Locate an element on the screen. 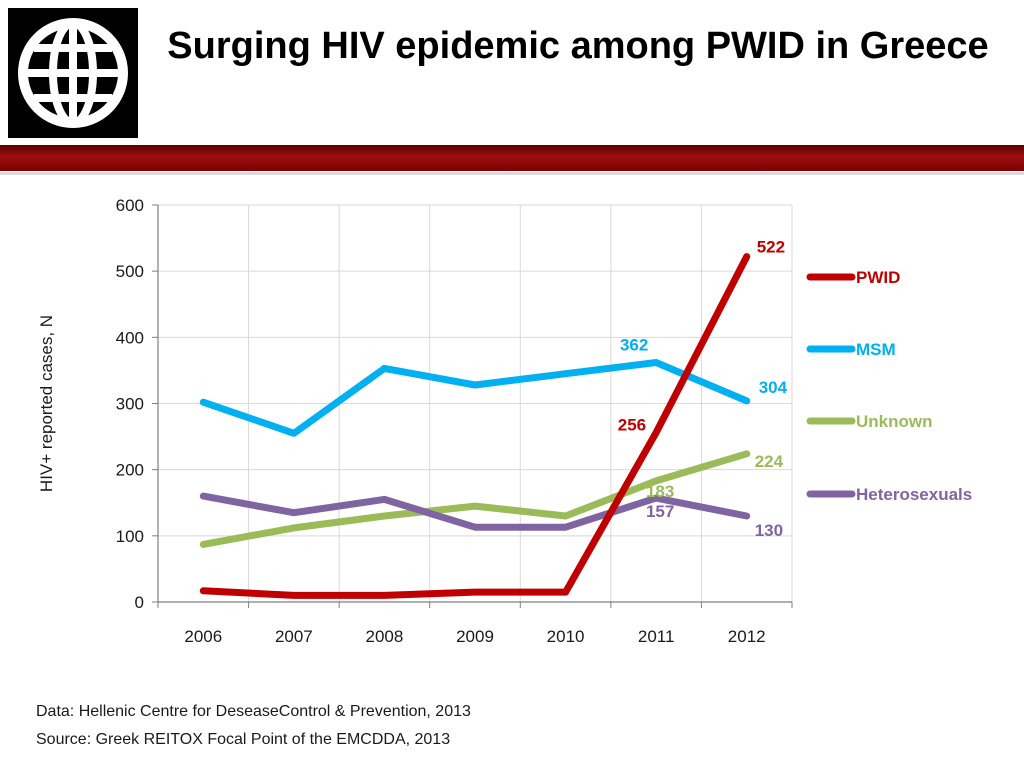 The width and height of the screenshot is (1024, 768). y-tick-label: 500 is located at coordinates (130, 271).